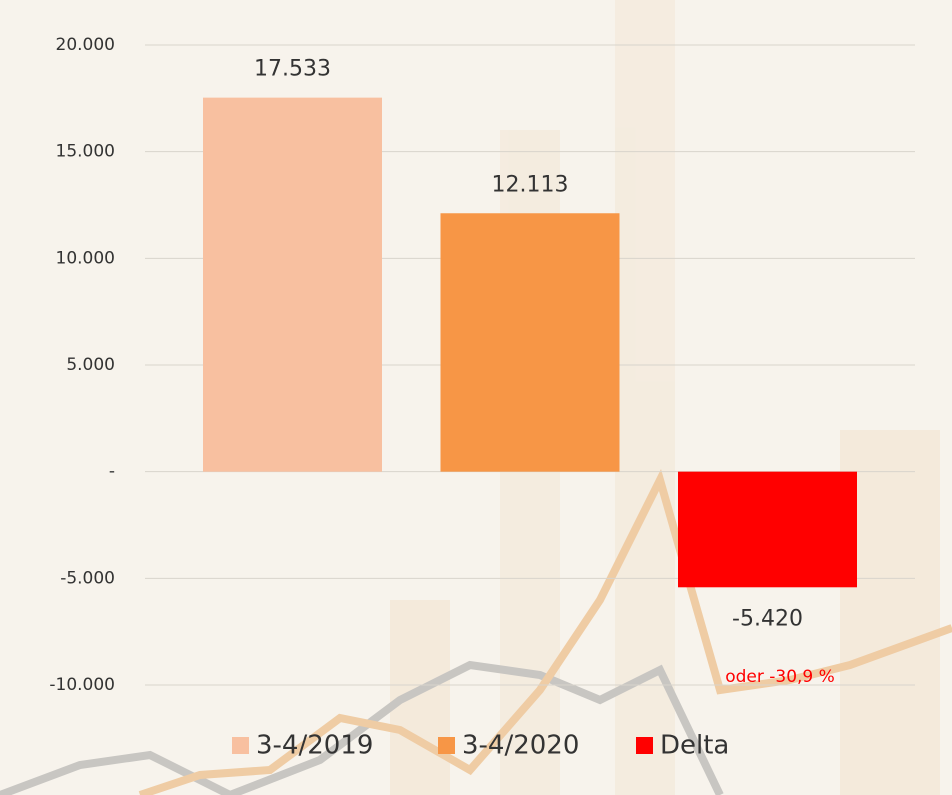  Describe the element at coordinates (292, 69) in the screenshot. I see `data-label: 17.533` at that location.